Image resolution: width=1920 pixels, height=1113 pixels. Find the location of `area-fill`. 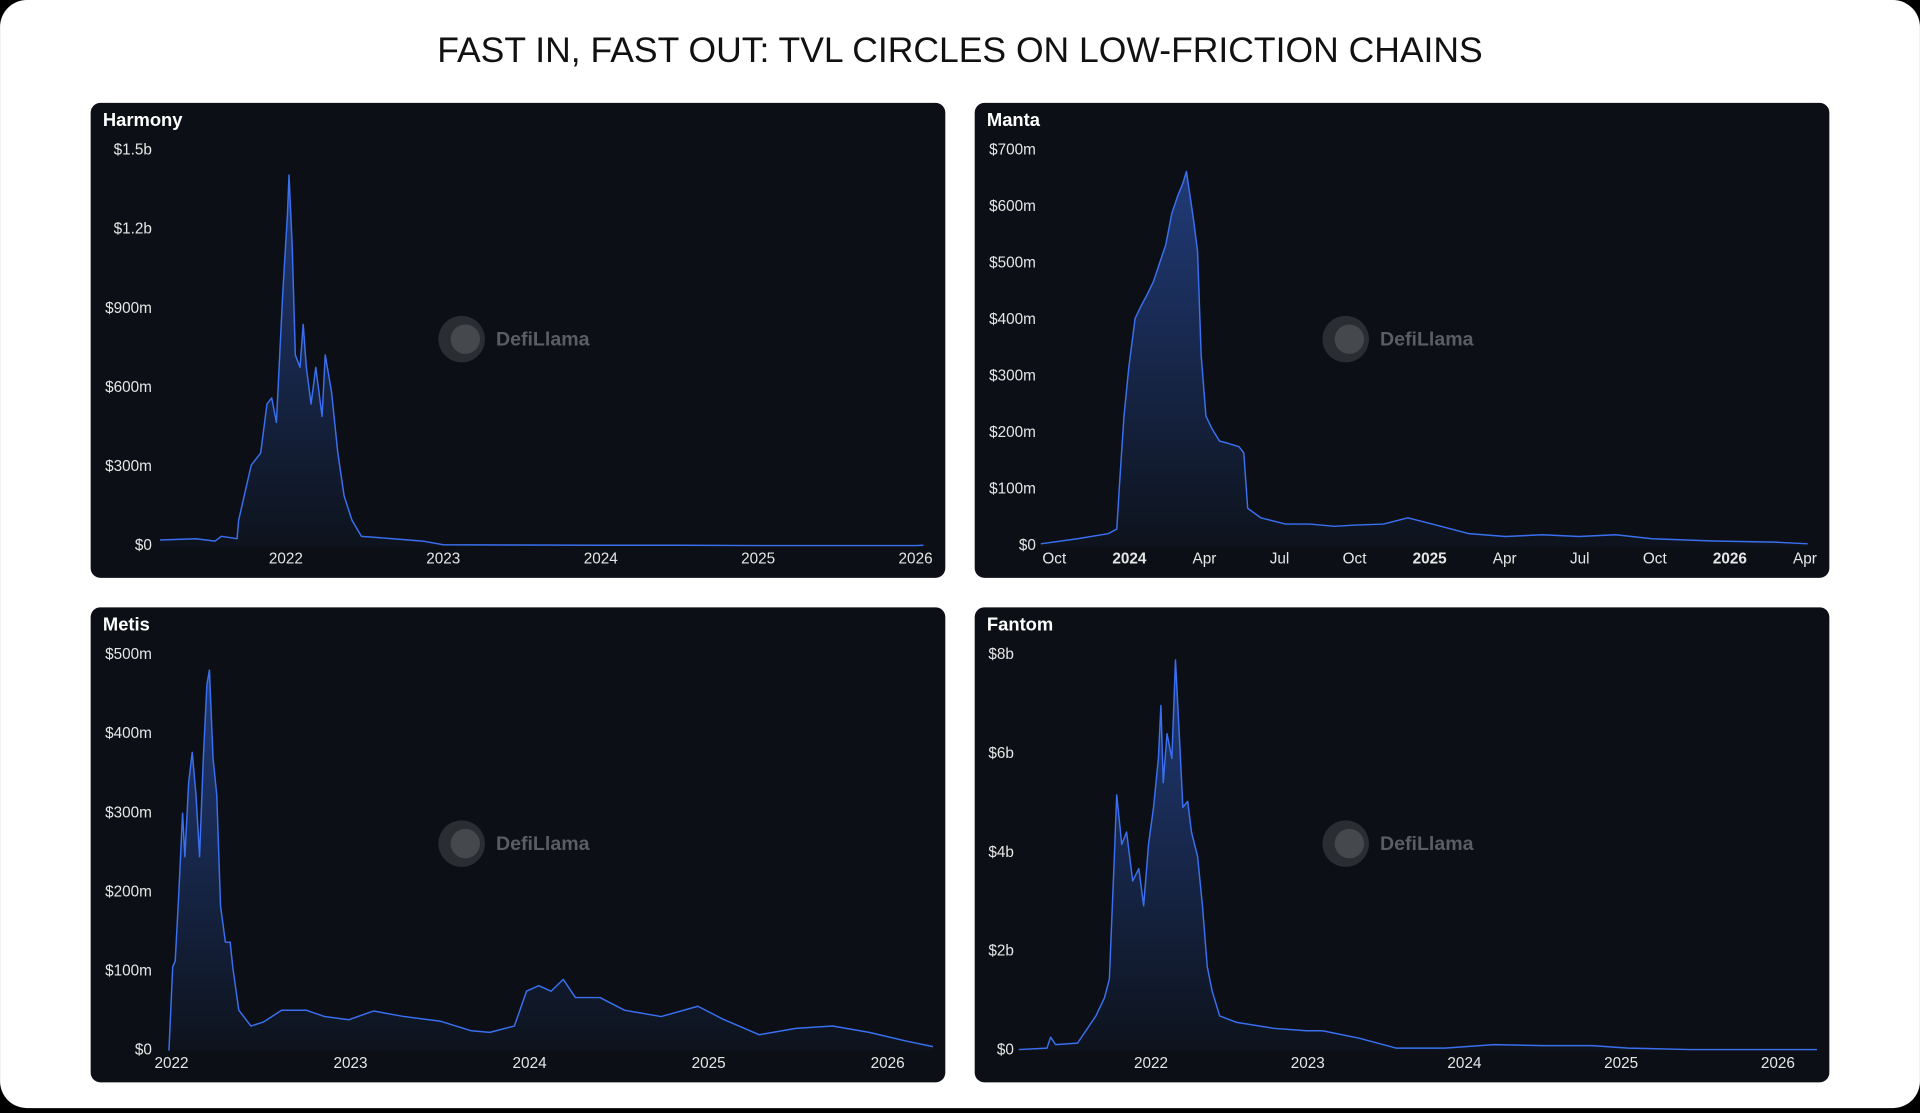

area-fill is located at coordinates (1424, 359).